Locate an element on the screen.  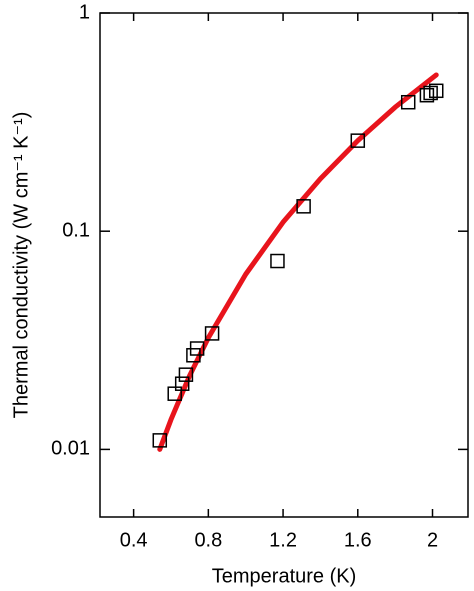
y-tick-label: 0.01 is located at coordinates (70, 449).